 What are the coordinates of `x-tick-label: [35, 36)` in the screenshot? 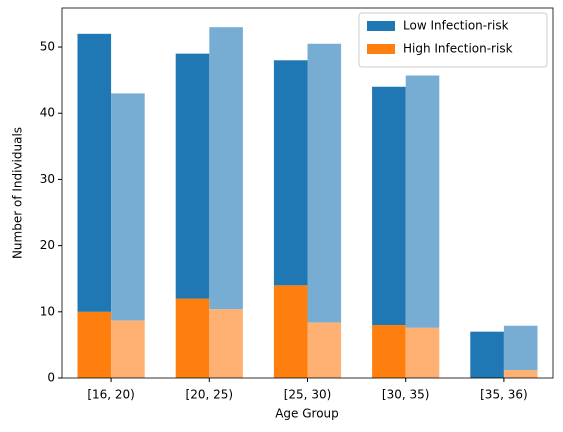 It's located at (504, 395).